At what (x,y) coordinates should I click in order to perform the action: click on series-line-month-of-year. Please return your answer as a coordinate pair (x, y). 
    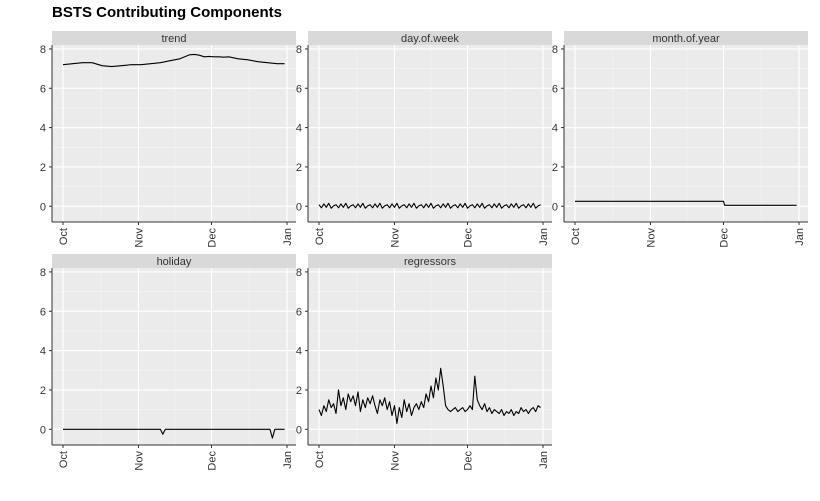
    Looking at the image, I should click on (686, 203).